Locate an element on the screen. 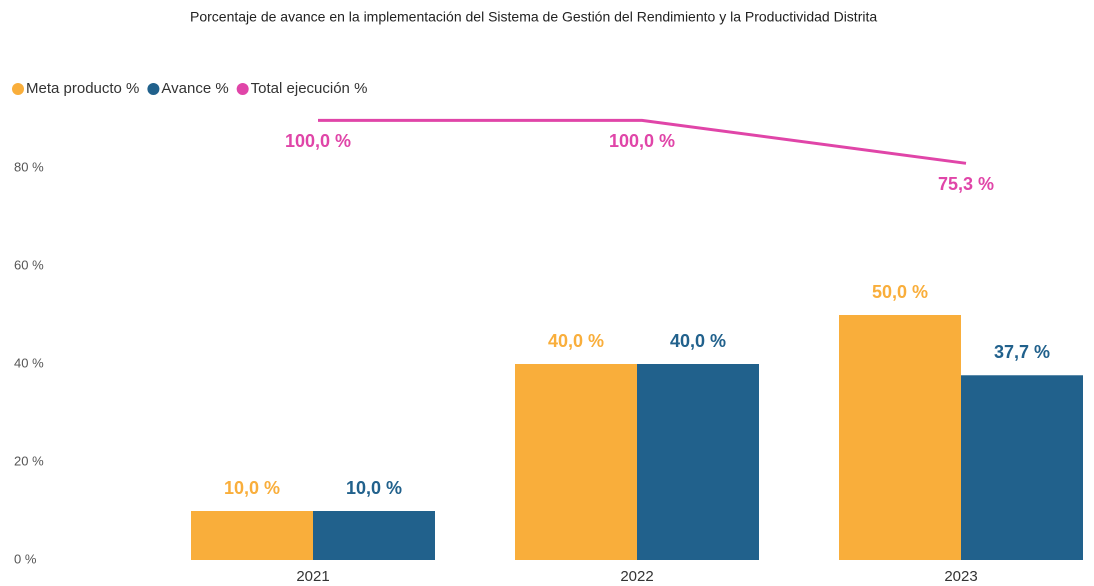 The width and height of the screenshot is (1094, 586). y-tick-label: 60 % is located at coordinates (29, 264).